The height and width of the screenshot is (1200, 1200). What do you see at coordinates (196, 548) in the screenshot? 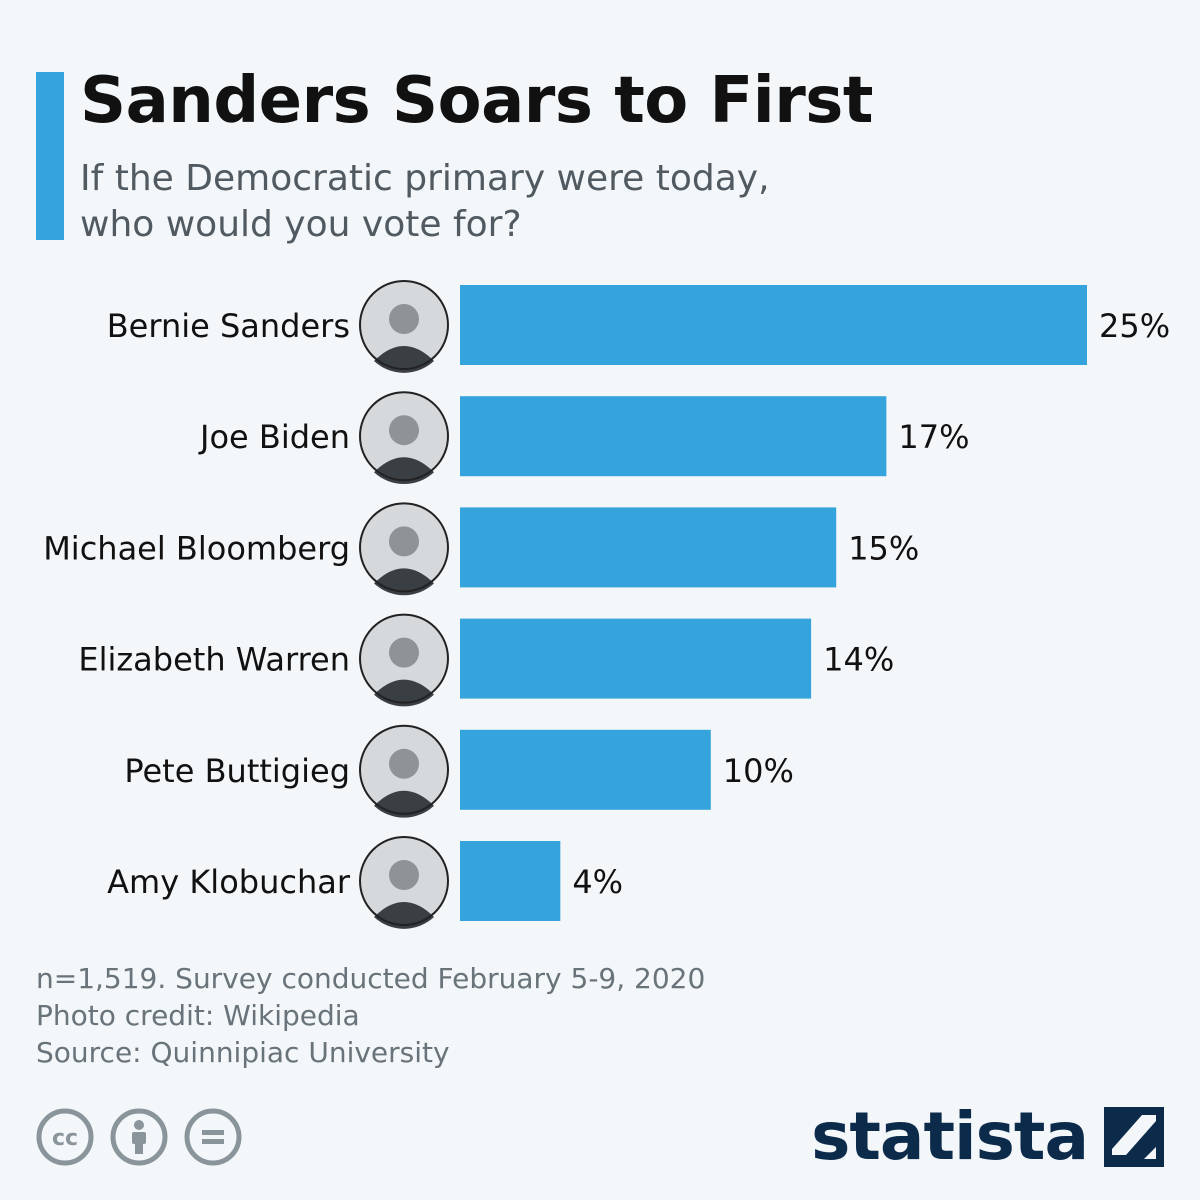
I see `category-label: Michael Bloomberg` at bounding box center [196, 548].